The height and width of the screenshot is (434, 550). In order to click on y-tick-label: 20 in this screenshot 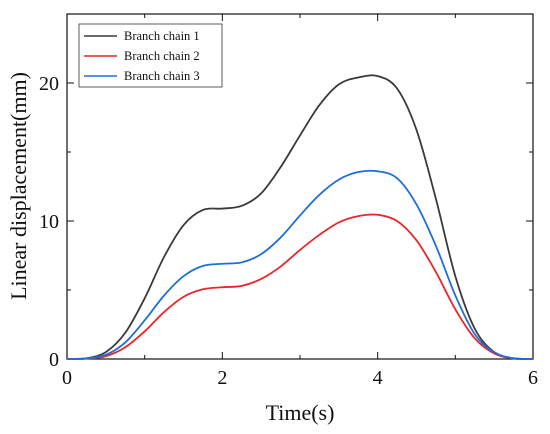, I will do `click(49, 84)`.